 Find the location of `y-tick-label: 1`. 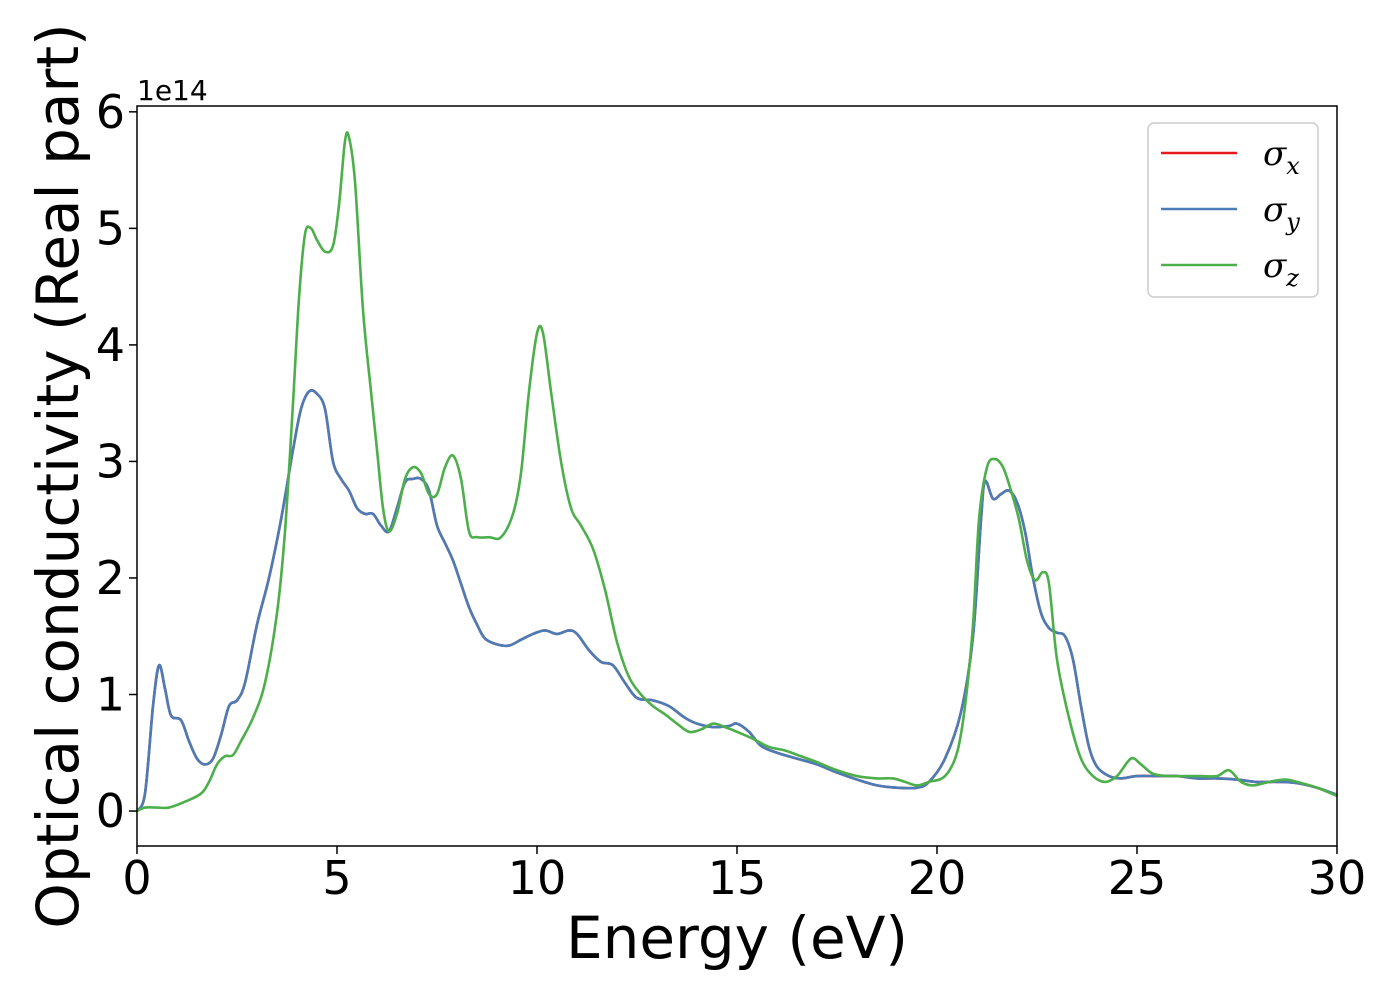

y-tick-label: 1 is located at coordinates (110, 695).